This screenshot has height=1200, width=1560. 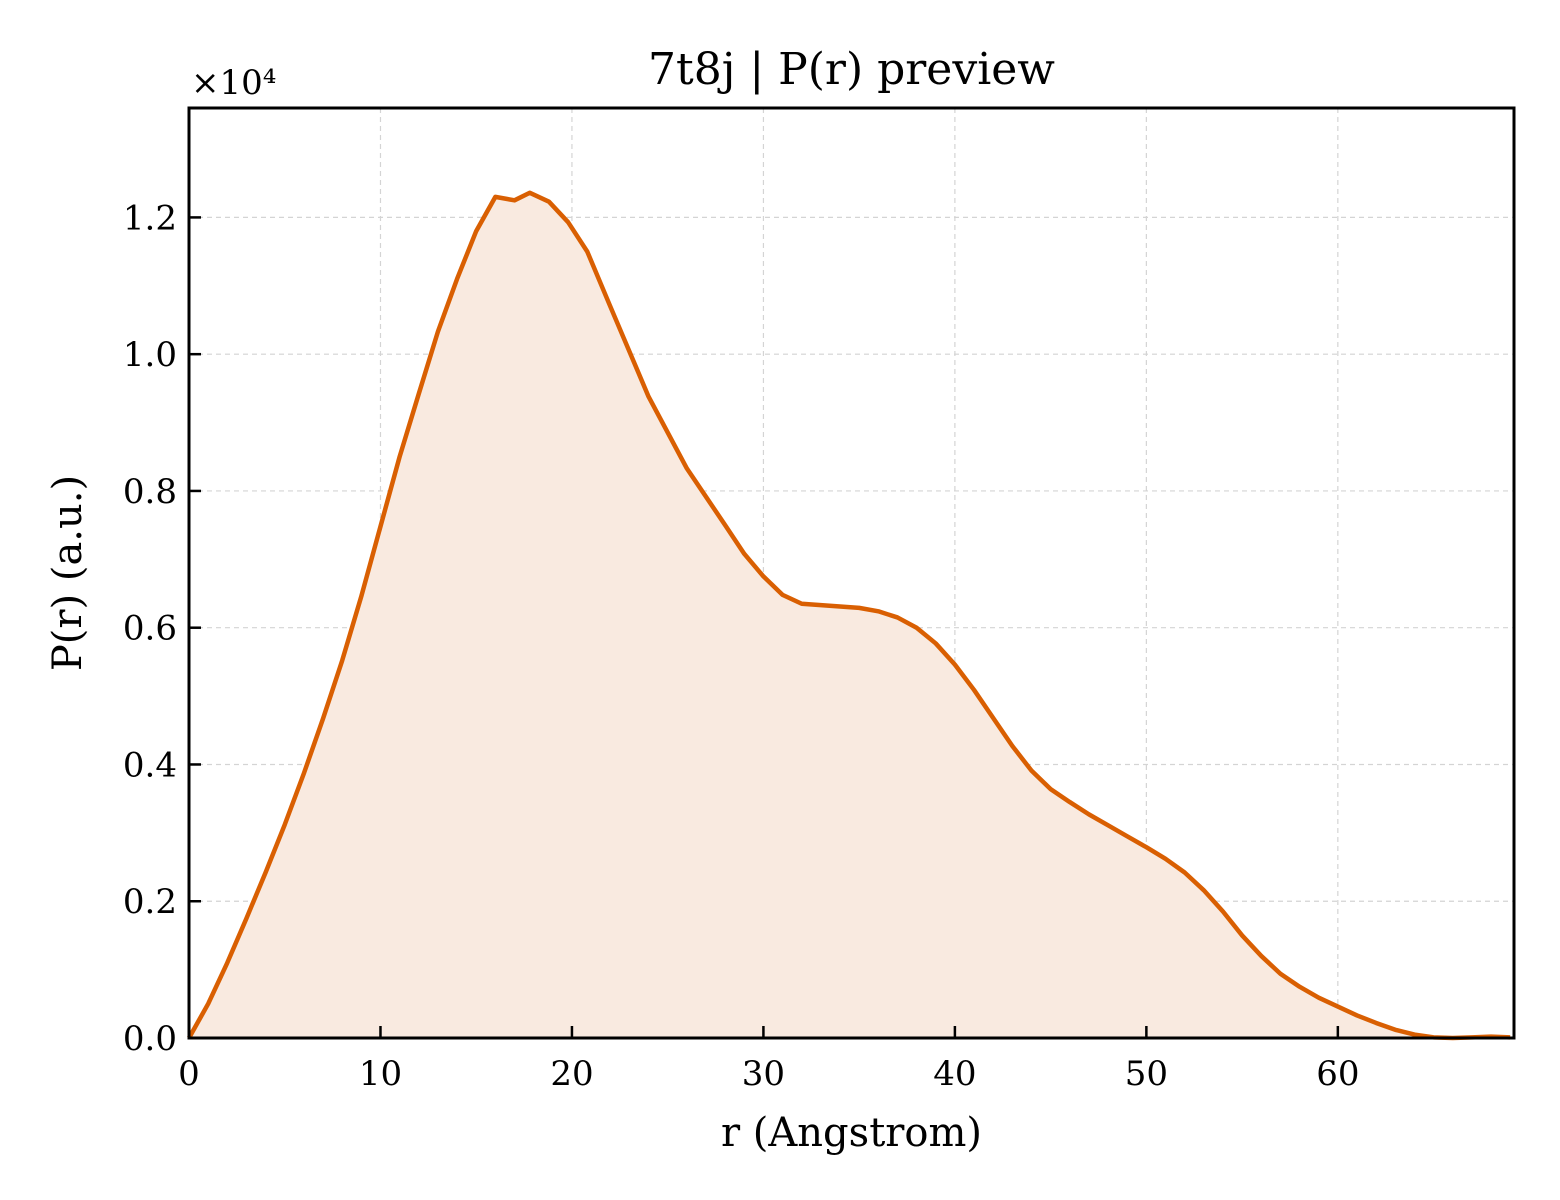 I want to click on x-tick-label: 10, so click(x=380, y=1074).